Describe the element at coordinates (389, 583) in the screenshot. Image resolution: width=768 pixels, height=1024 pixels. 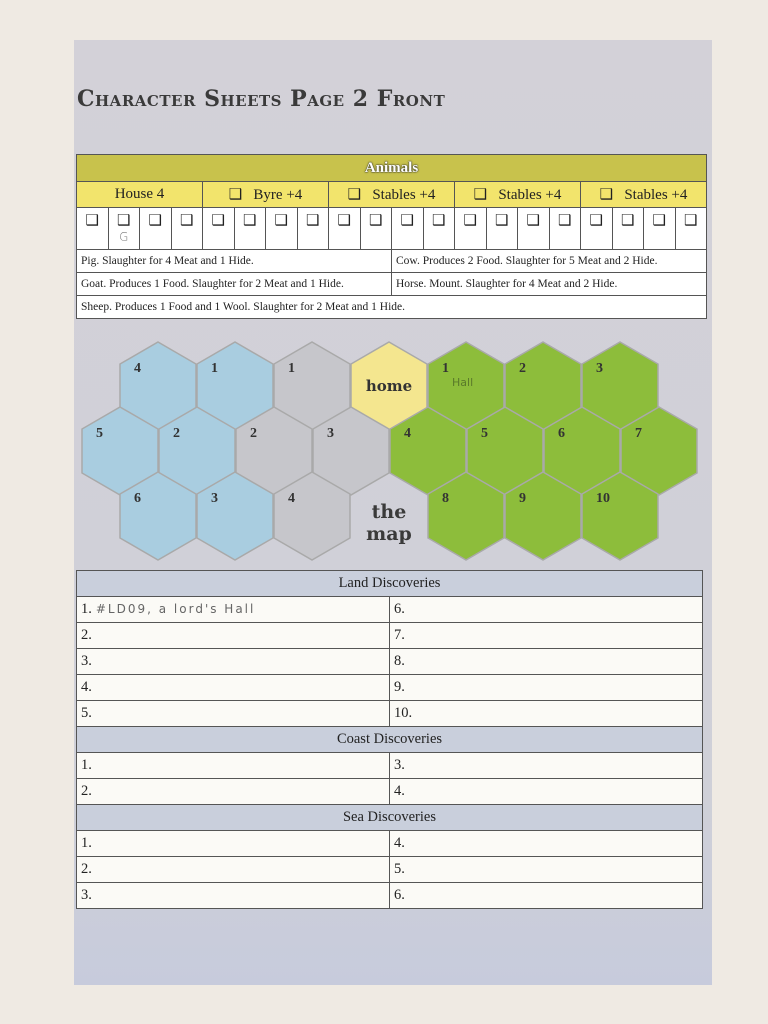
I see `section-header: Land Discoveries` at that location.